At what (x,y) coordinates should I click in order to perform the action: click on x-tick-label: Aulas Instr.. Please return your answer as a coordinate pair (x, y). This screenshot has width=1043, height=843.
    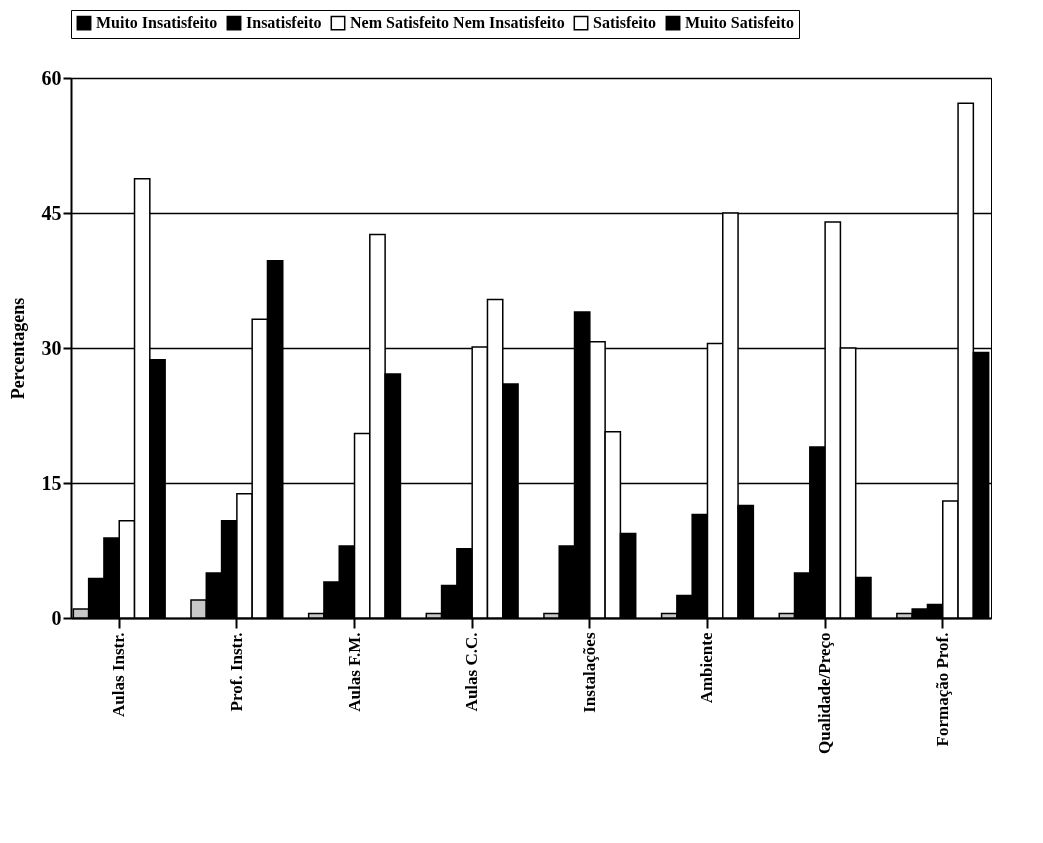
    Looking at the image, I should click on (119, 674).